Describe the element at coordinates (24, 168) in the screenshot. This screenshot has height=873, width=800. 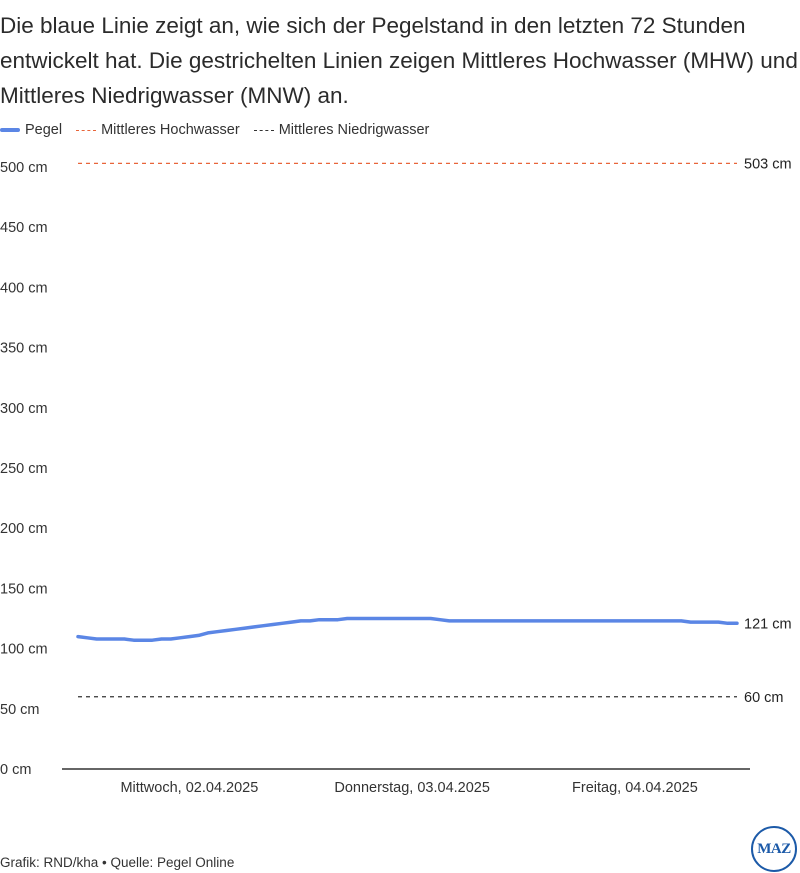
I see `y-tick-label: 500 cm` at that location.